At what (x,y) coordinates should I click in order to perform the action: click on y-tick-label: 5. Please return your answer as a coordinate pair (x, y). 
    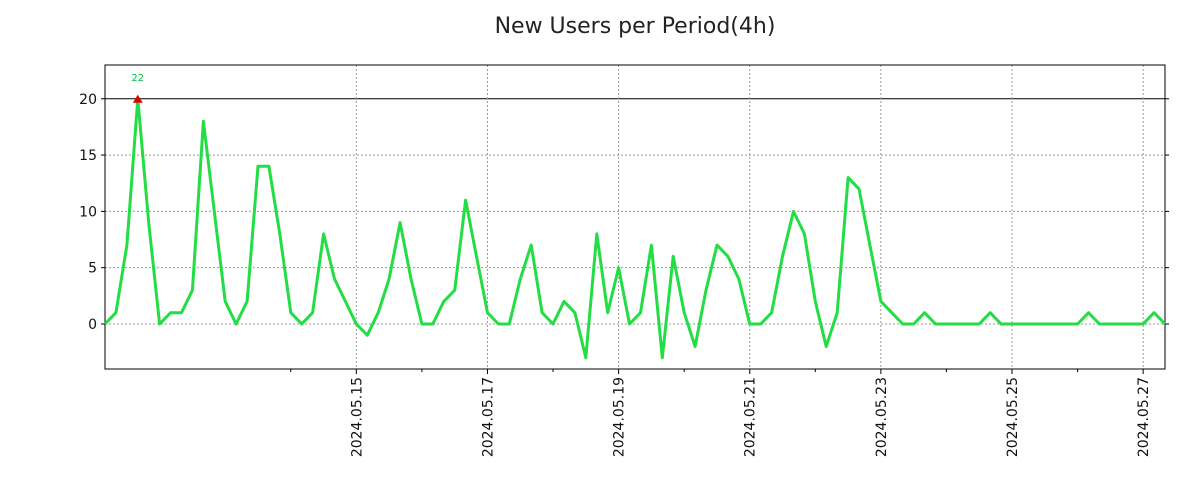
    Looking at the image, I should click on (92, 269).